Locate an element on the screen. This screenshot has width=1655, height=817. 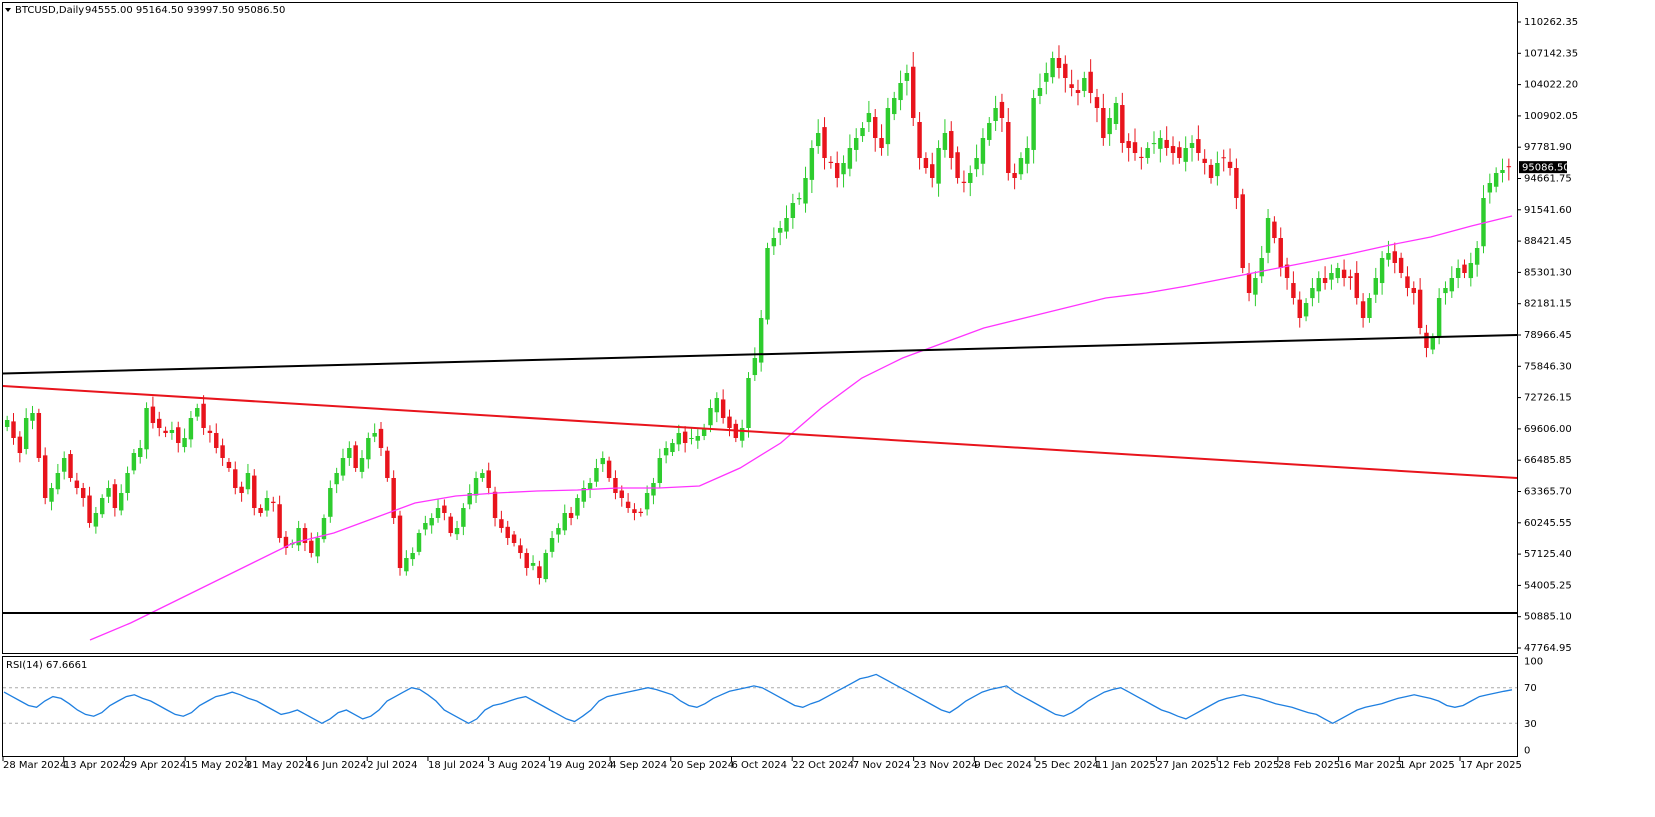
time-tick-label: 3 Aug 2024 is located at coordinates (518, 765).